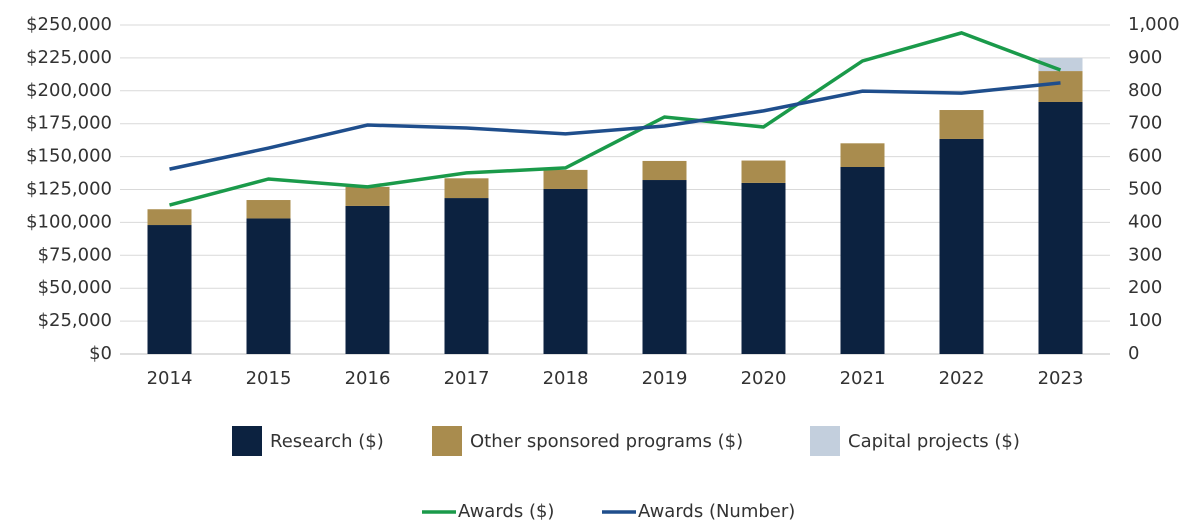 The width and height of the screenshot is (1195, 527). I want to click on y2-tick-label: 200, so click(1145, 287).